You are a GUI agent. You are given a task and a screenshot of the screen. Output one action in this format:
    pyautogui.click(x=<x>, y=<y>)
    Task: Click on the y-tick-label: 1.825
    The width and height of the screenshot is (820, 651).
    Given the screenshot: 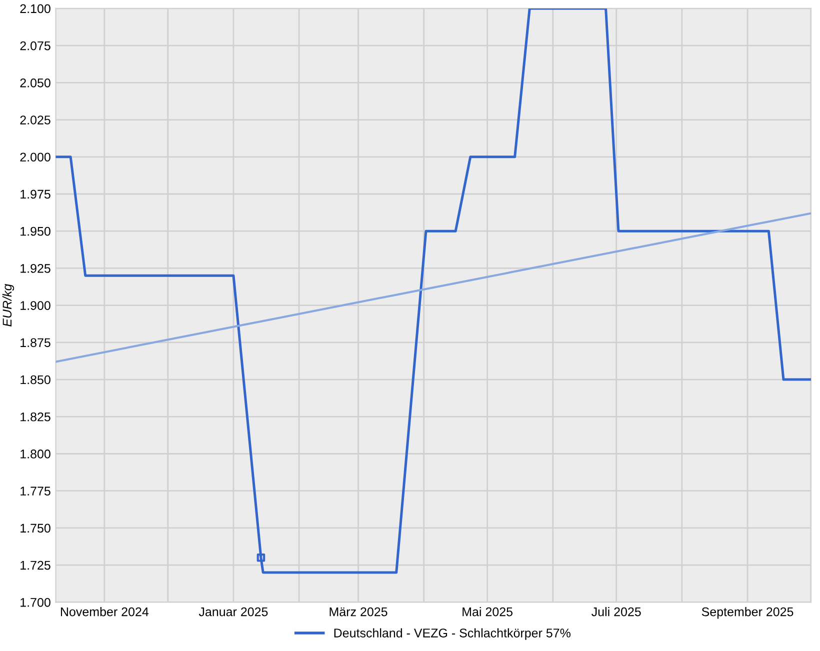 What is the action you would take?
    pyautogui.click(x=35, y=417)
    